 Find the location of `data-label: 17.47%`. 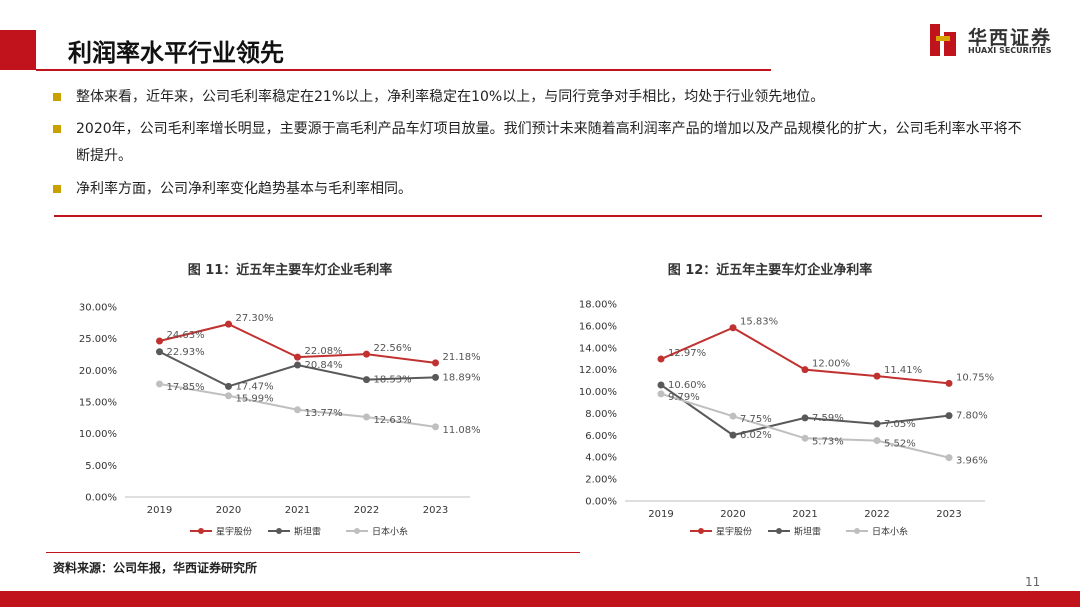

data-label: 17.47% is located at coordinates (255, 386).